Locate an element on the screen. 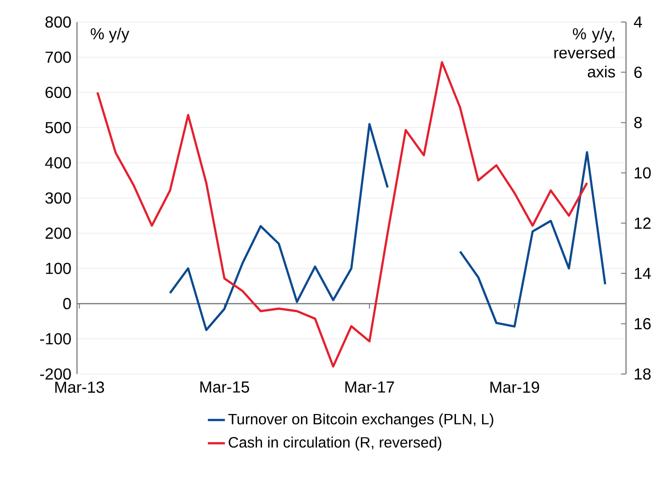 This screenshot has width=660, height=480. y-tick-label: -200 is located at coordinates (55, 374).